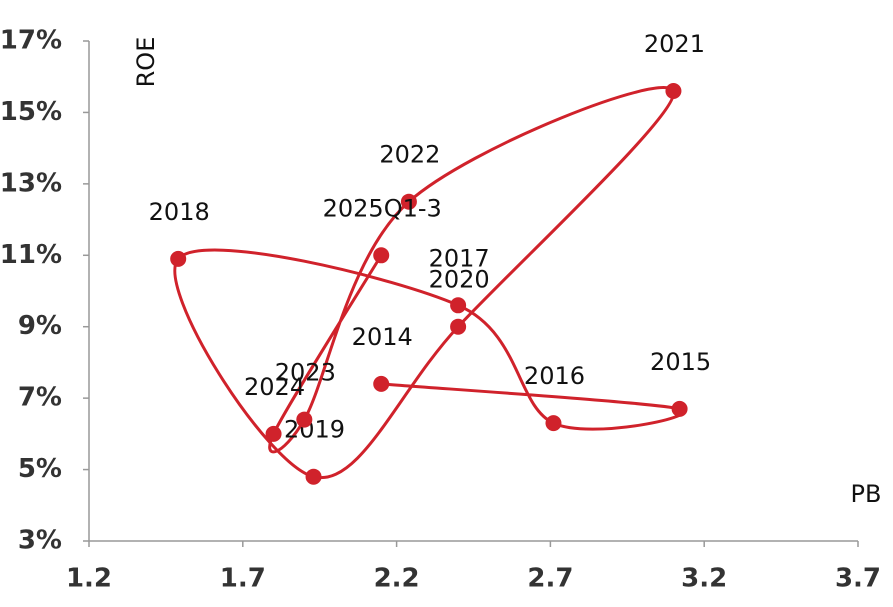  I want to click on point-label: 2018, so click(179, 212).